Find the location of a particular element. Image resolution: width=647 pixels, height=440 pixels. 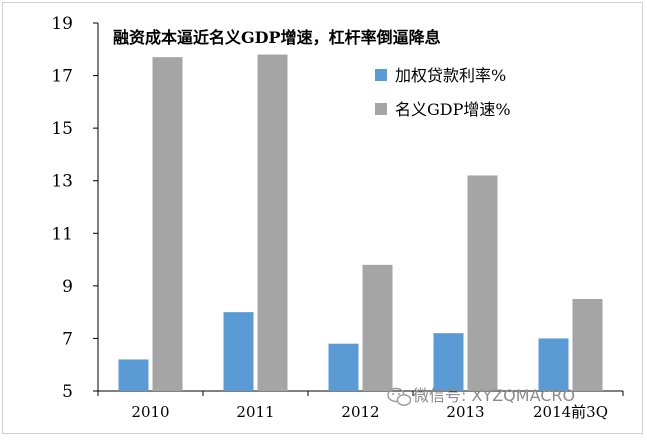

wechat-icon is located at coordinates (399, 396).